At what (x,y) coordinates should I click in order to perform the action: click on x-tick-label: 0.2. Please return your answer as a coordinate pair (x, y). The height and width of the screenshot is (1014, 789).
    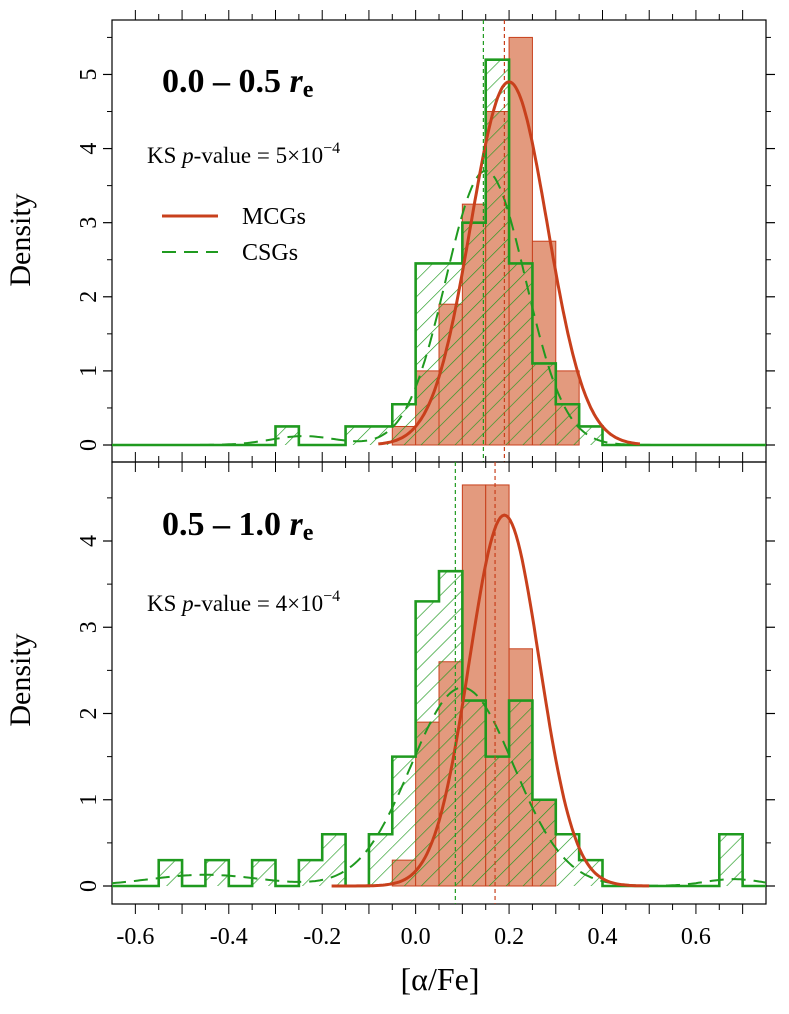
    Looking at the image, I should click on (509, 937).